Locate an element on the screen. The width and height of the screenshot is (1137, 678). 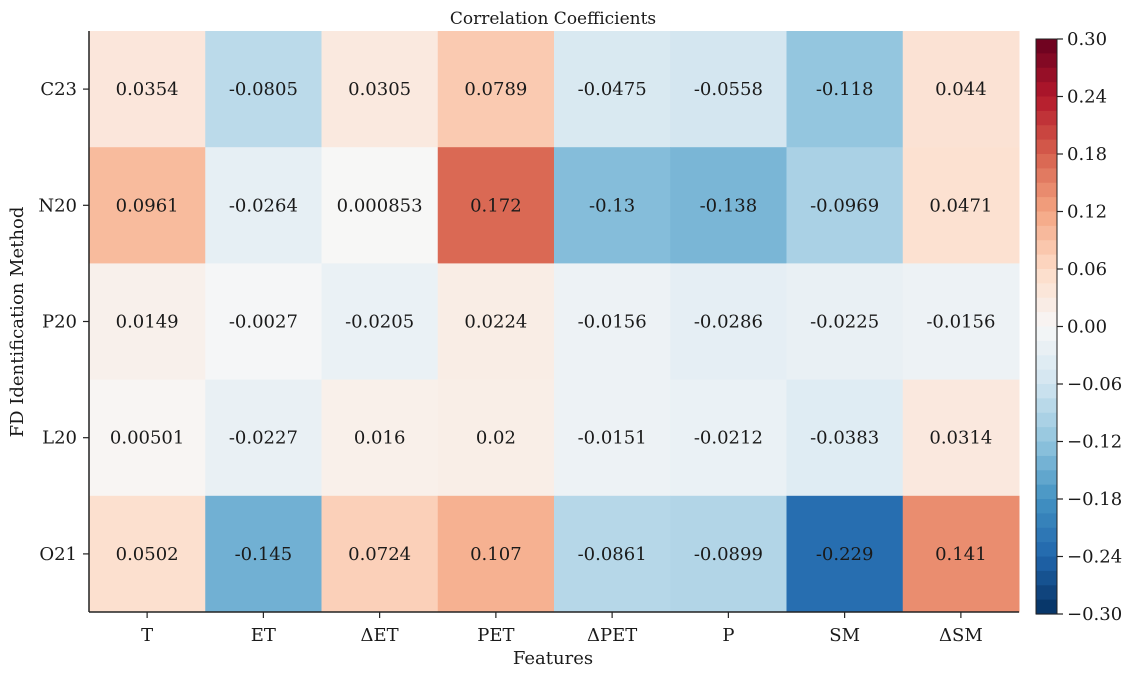
y-tick-label: N20 is located at coordinates (57, 205).